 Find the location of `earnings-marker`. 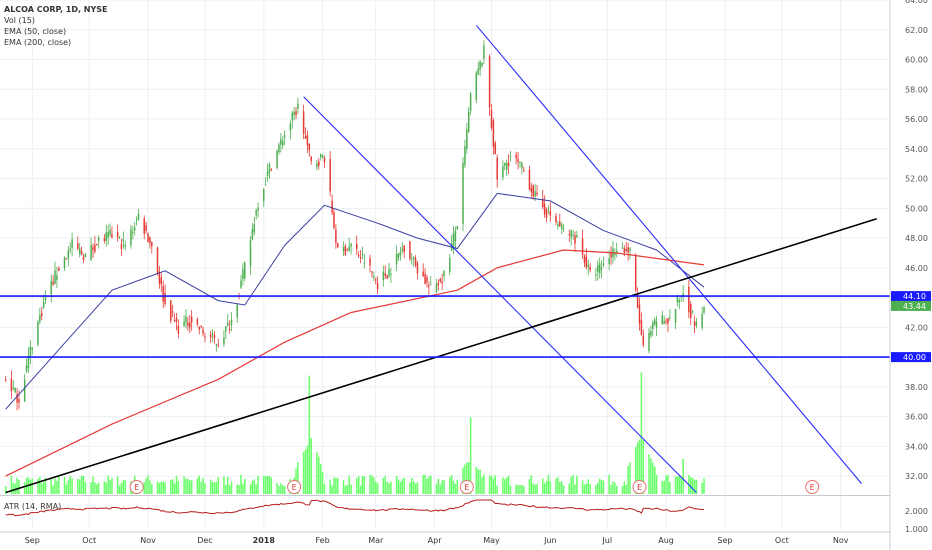

earnings-marker is located at coordinates (294, 487).